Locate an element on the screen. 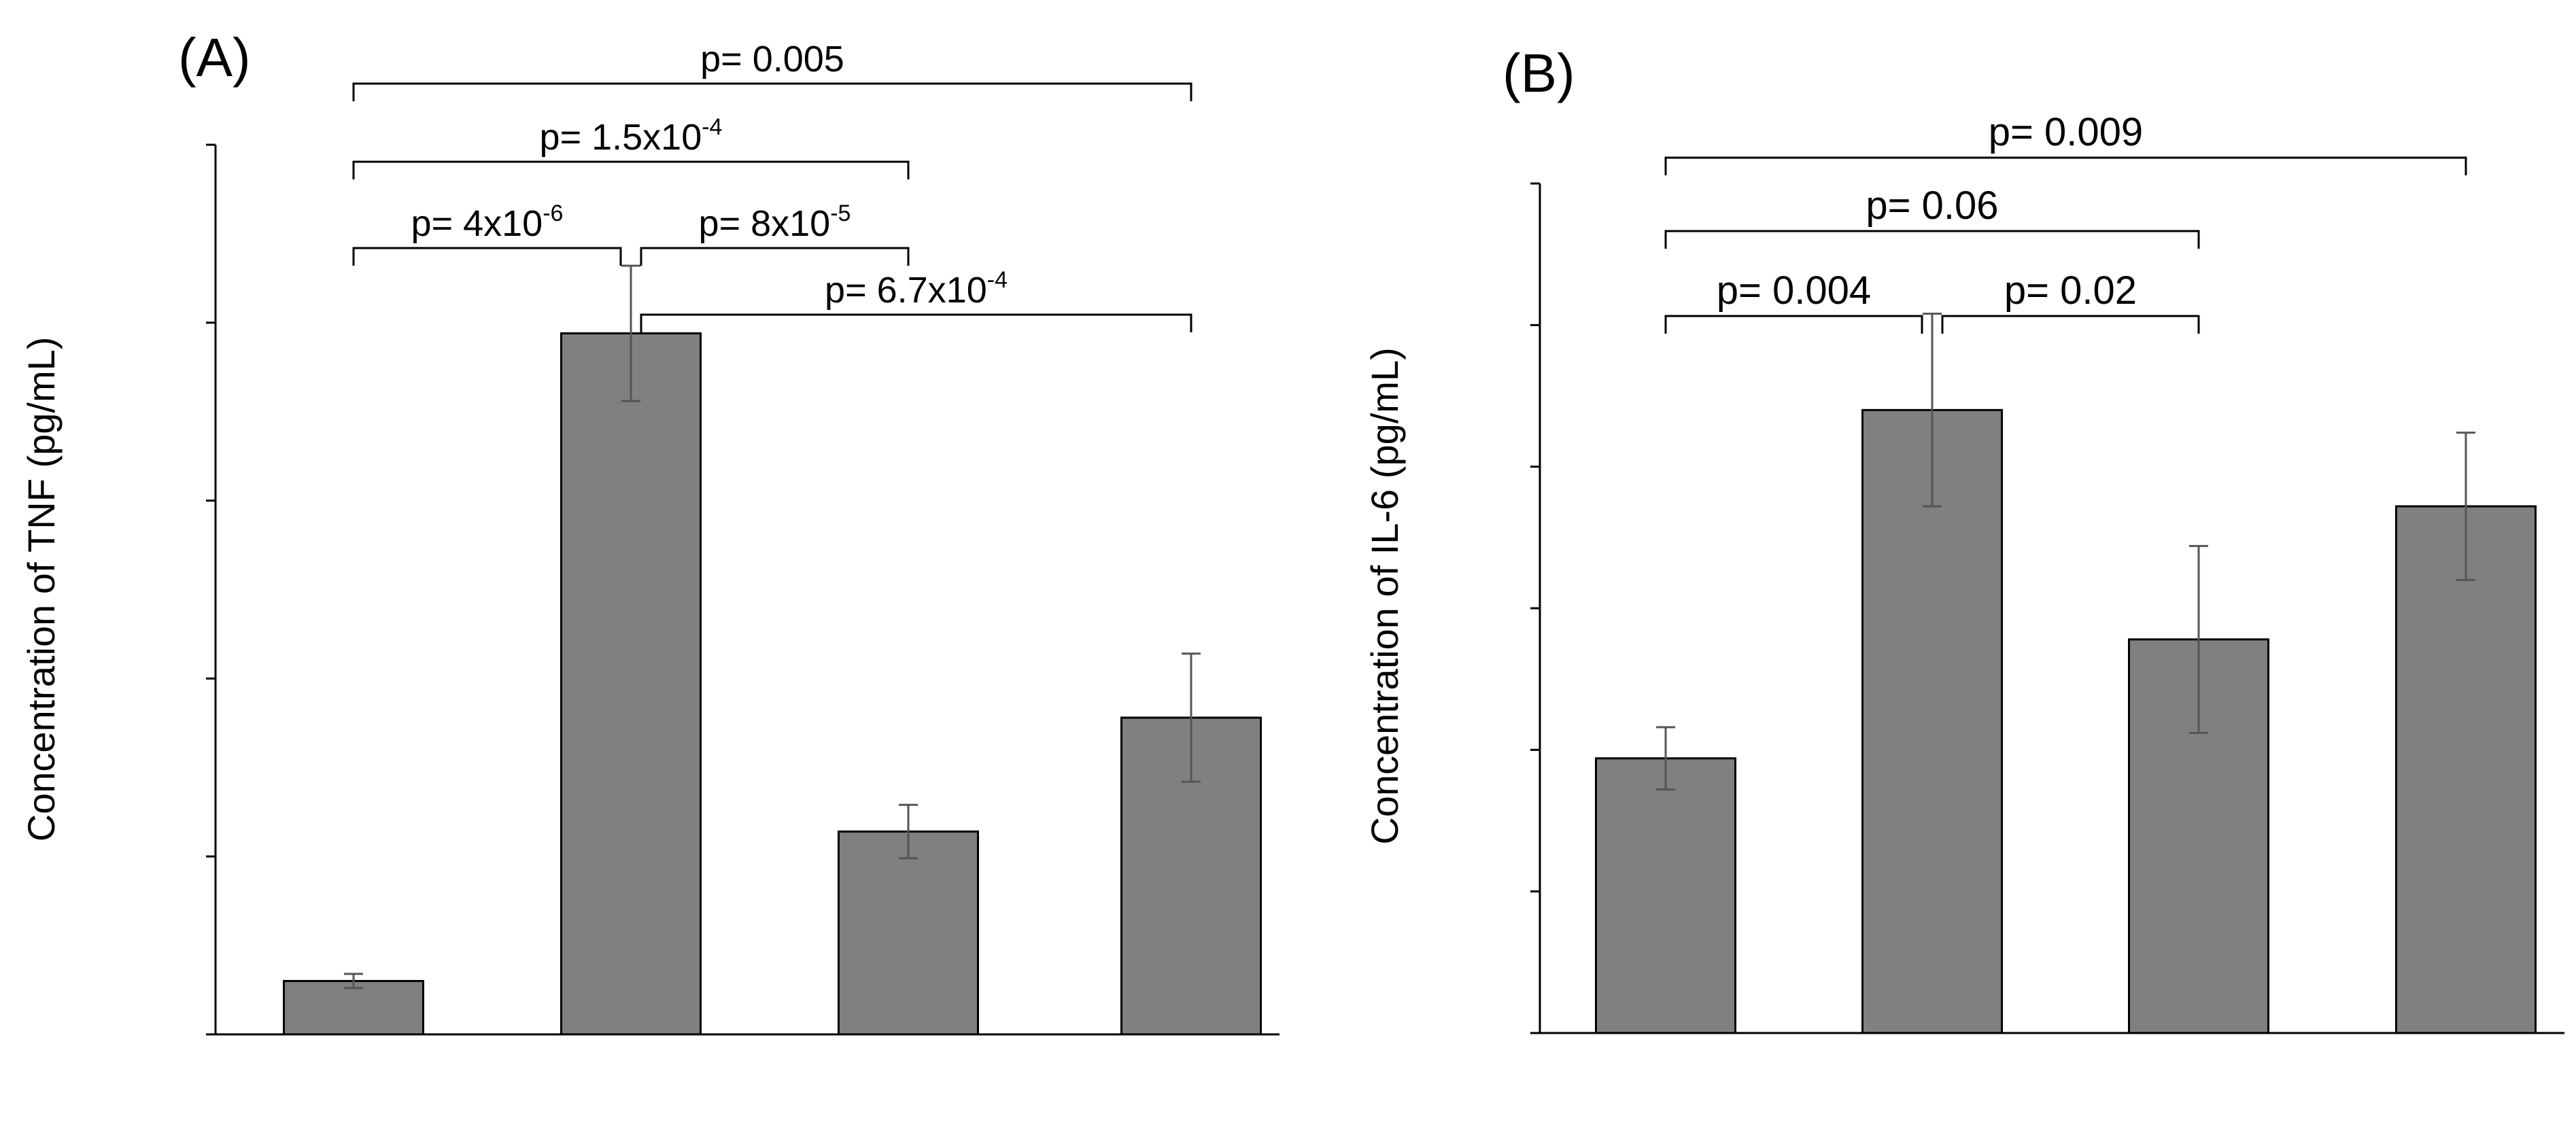 The height and width of the screenshot is (1137, 2576). panel-label: (A) is located at coordinates (214, 57).